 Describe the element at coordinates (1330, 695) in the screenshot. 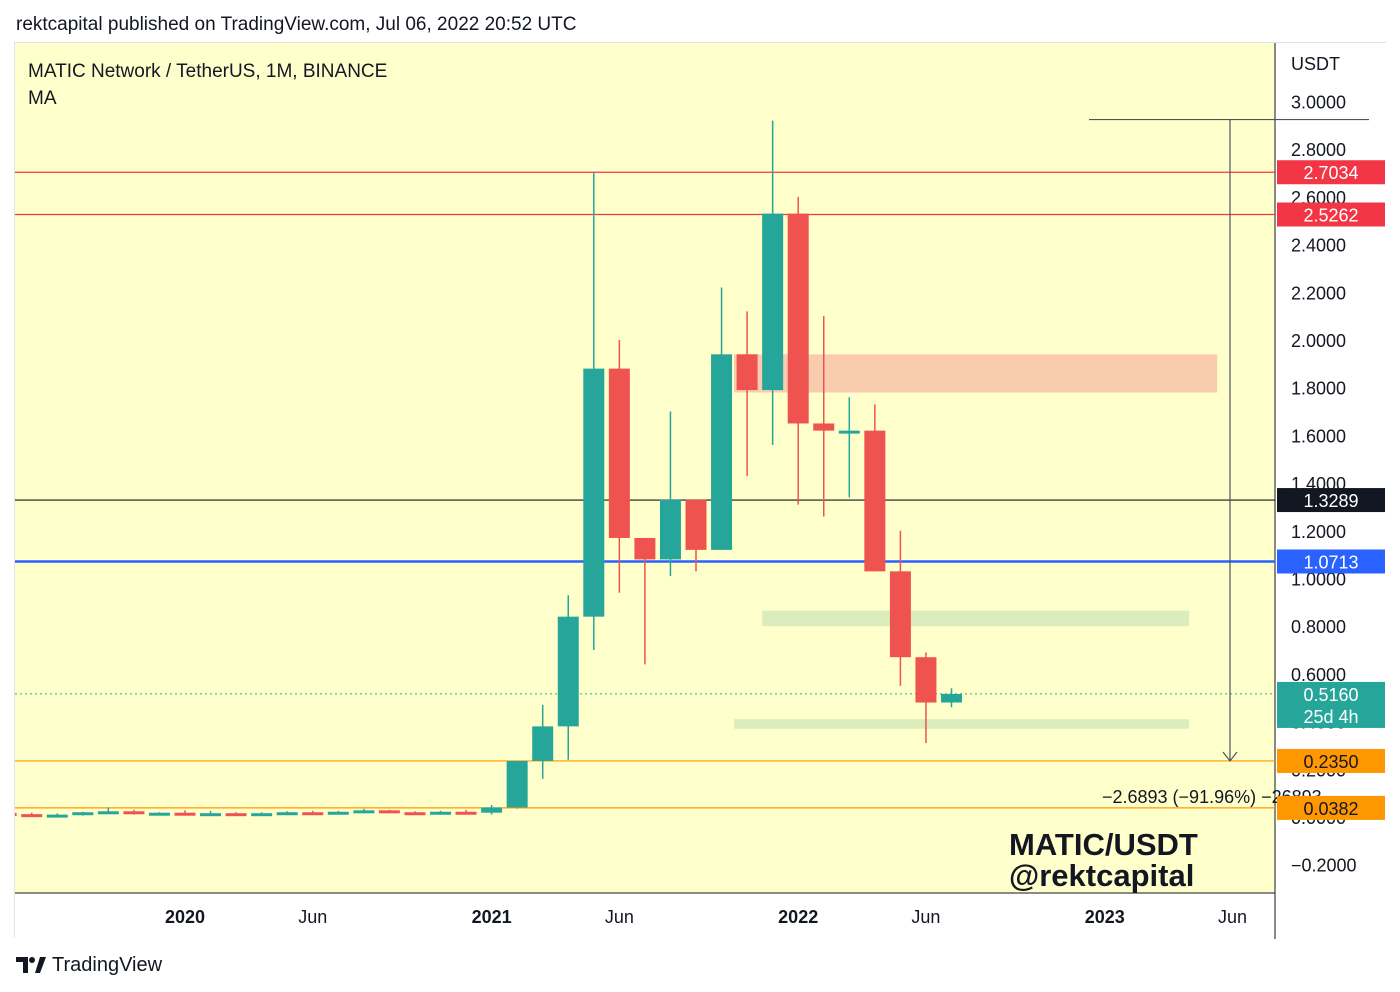

I see `current-price-label: 0.5160` at that location.